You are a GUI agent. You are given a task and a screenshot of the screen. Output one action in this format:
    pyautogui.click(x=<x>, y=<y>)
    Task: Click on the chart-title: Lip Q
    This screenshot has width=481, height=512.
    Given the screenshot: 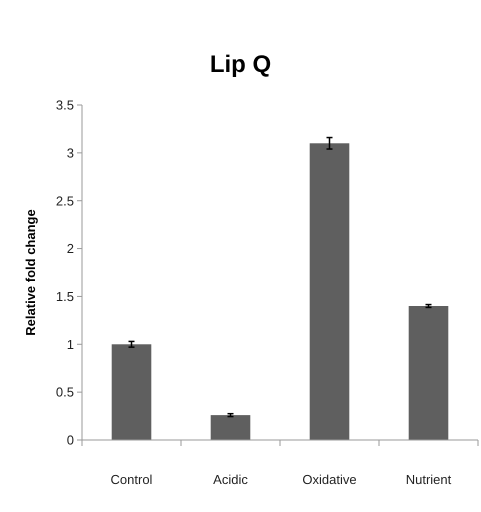 What is the action you would take?
    pyautogui.click(x=241, y=64)
    